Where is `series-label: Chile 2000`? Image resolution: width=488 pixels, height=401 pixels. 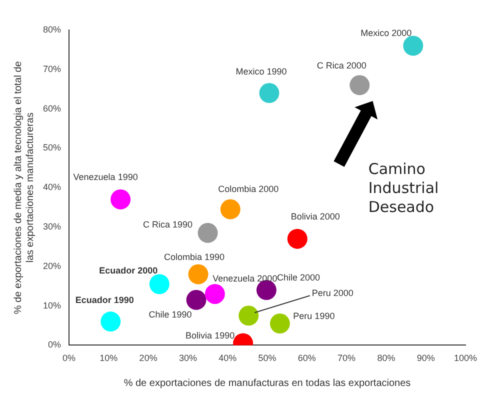 series-label: Chile 2000 is located at coordinates (298, 277).